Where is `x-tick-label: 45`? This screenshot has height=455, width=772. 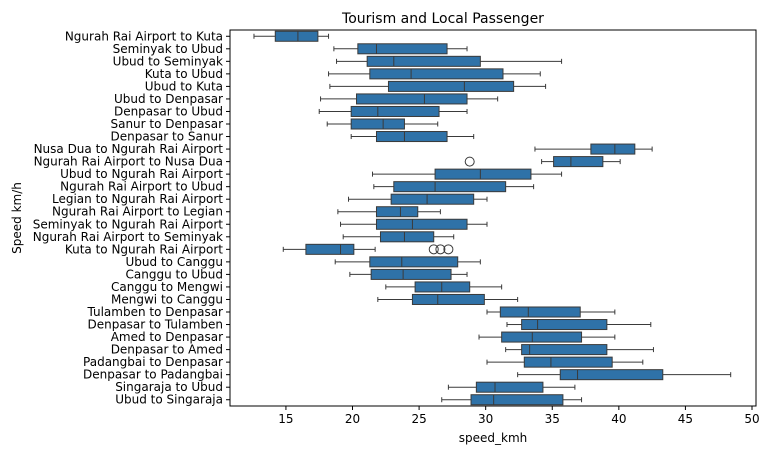 x-tick-label: 45 is located at coordinates (685, 419).